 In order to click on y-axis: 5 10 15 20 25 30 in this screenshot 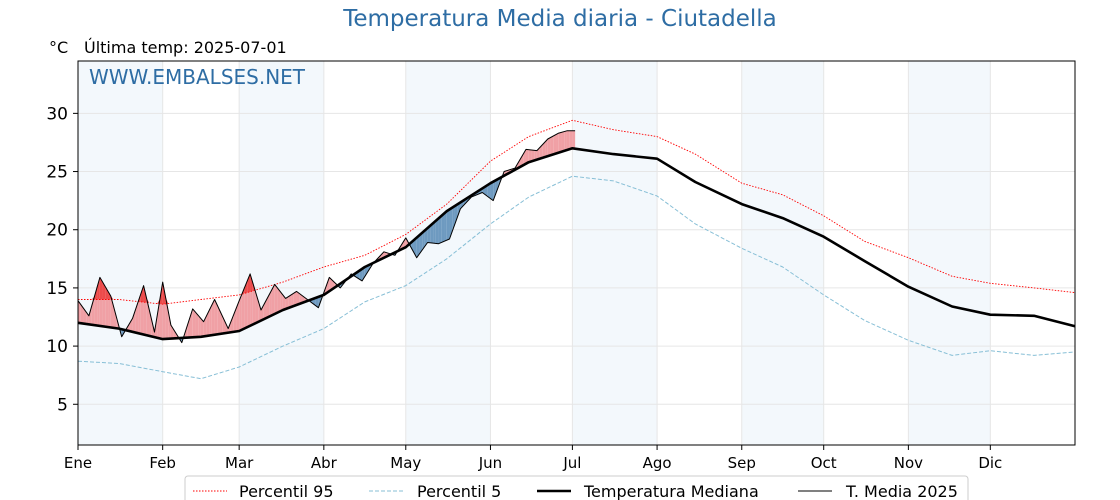, I will do `click(62, 259)`.